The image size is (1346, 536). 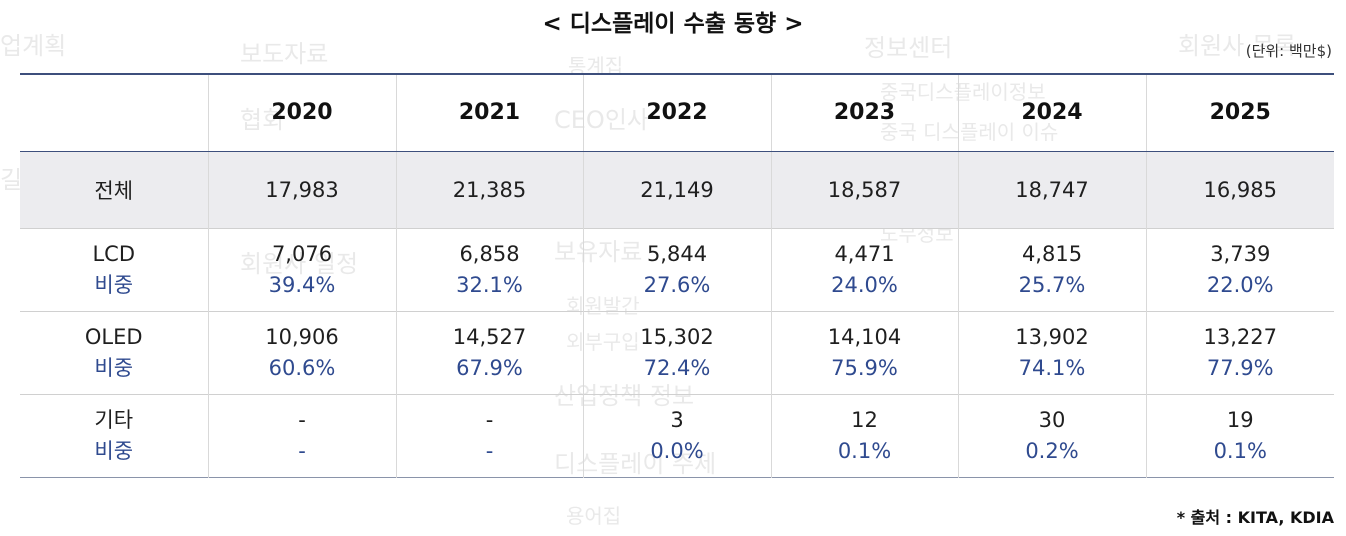 What do you see at coordinates (489, 336) in the screenshot?
I see `value: 14,527` at bounding box center [489, 336].